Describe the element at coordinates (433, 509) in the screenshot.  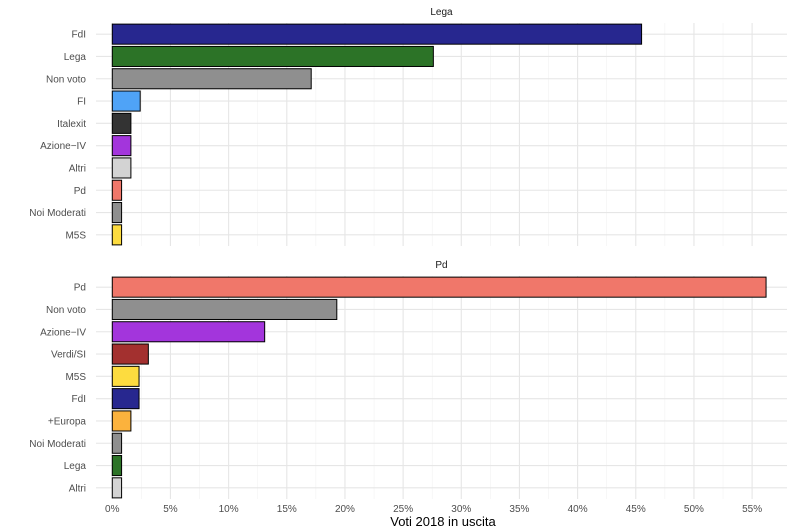
I see `x-axis: 0% 5% 10% 15% 20% 25% 30% 35% 40% 45% 50% 55%` at that location.